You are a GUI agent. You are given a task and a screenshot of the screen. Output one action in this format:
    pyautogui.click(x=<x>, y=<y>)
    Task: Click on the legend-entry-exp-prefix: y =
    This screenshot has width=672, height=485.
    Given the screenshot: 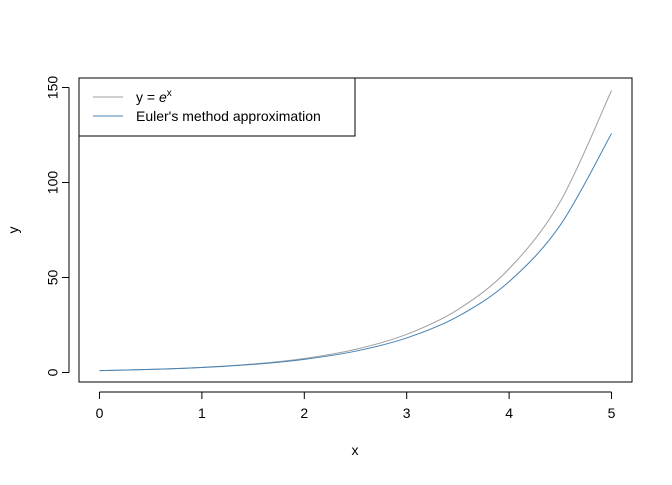 What is the action you would take?
    pyautogui.click(x=147, y=97)
    